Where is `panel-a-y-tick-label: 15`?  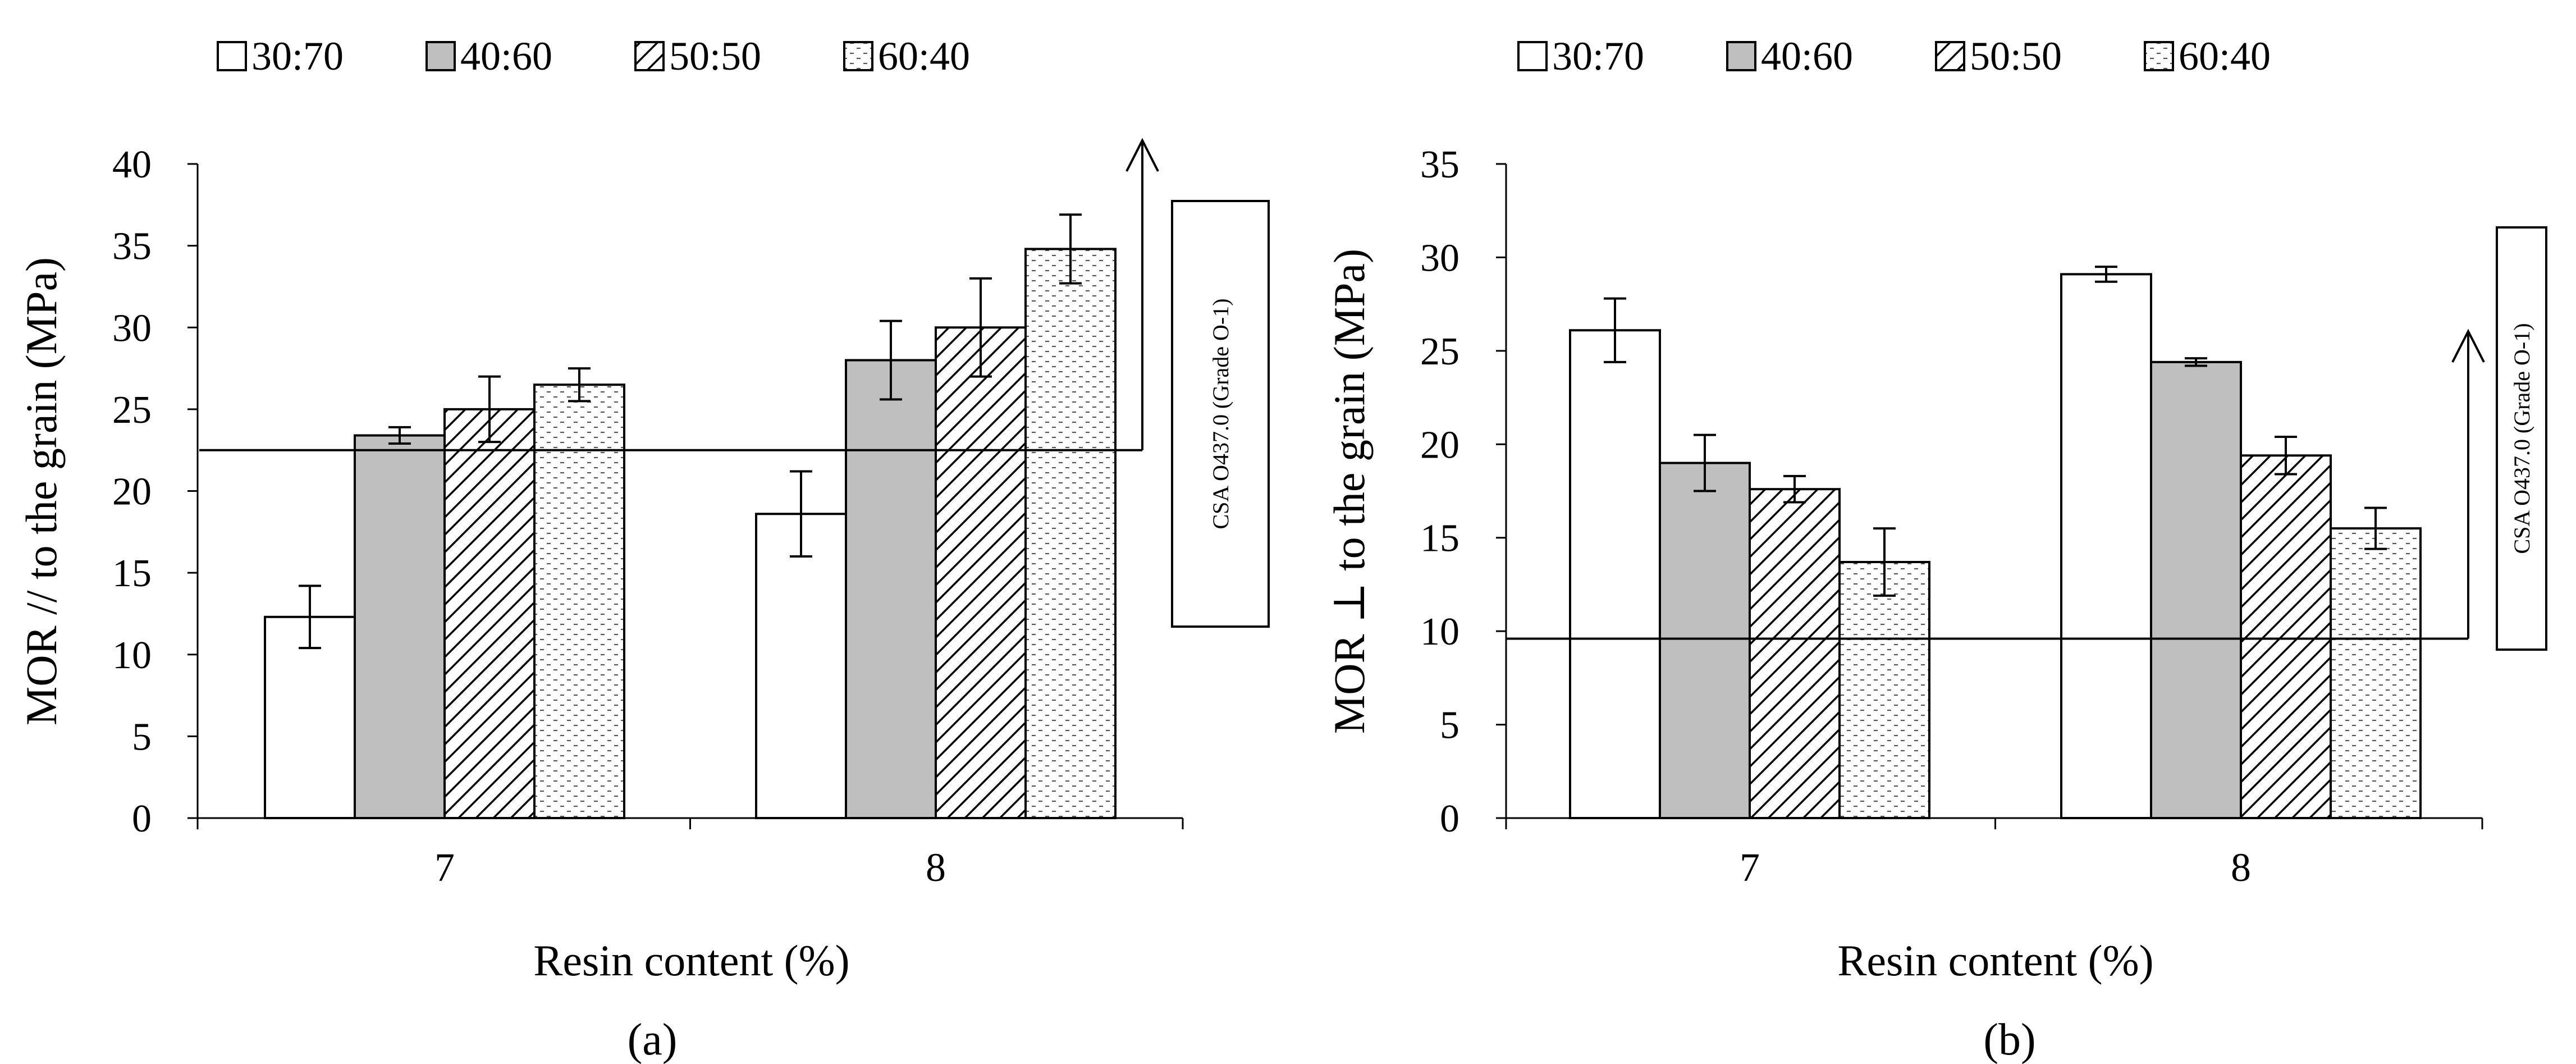
panel-a-y-tick-label: 15 is located at coordinates (132, 573).